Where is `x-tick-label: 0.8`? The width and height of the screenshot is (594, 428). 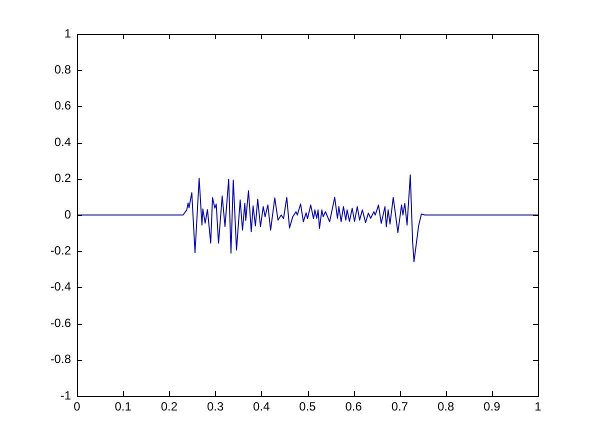 x-tick-label: 0.8 is located at coordinates (445, 407).